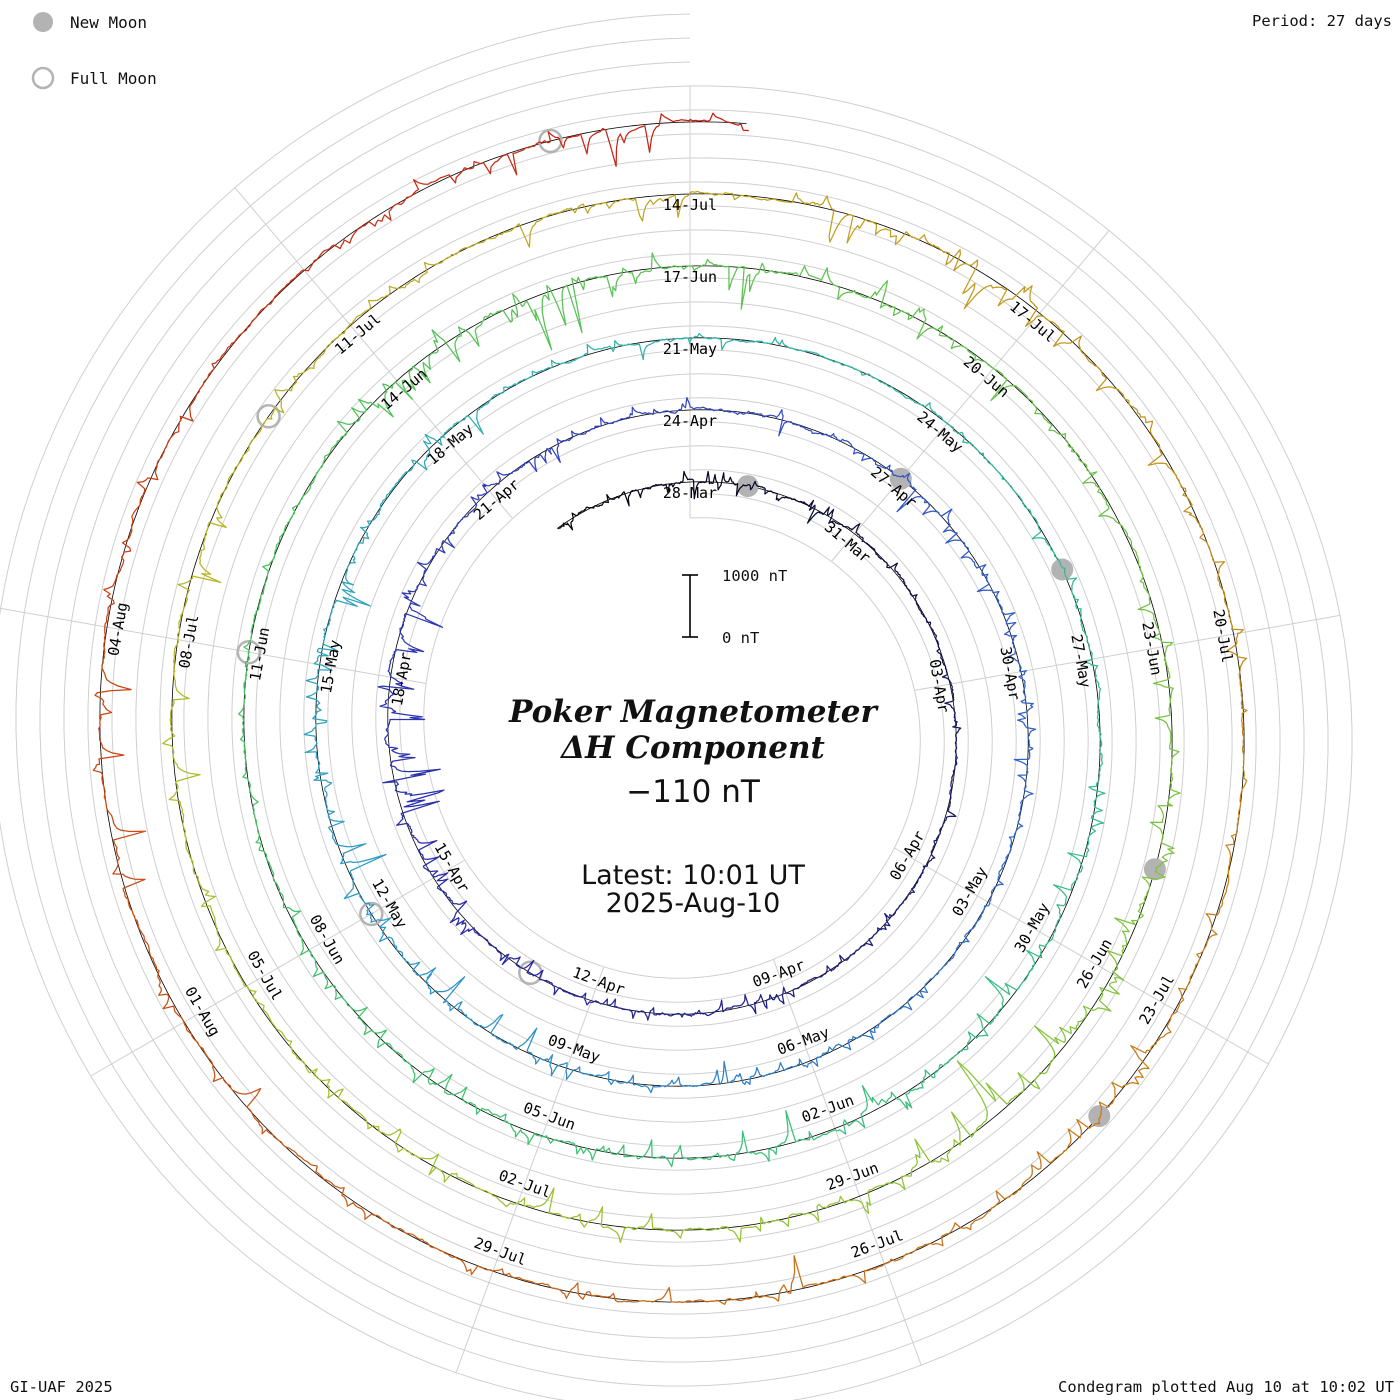  I want to click on date-label: 02-Jun, so click(827, 1108).